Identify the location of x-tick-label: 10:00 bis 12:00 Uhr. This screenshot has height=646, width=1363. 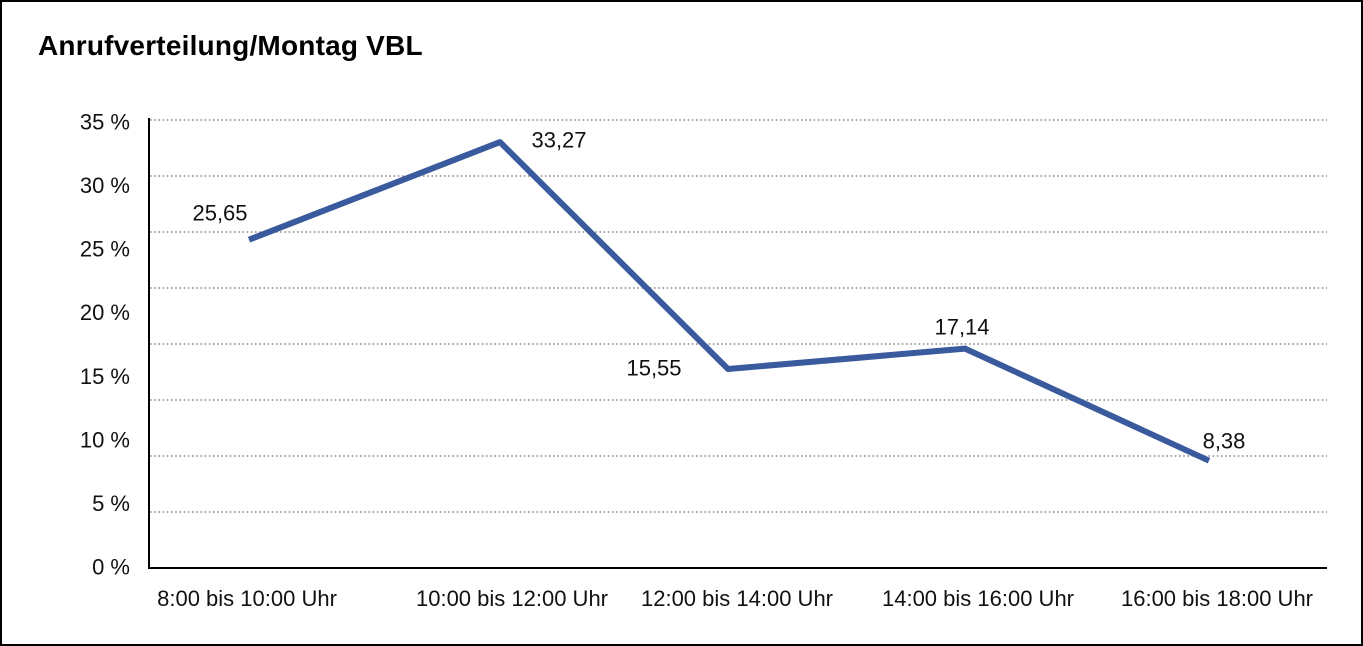
(512, 598).